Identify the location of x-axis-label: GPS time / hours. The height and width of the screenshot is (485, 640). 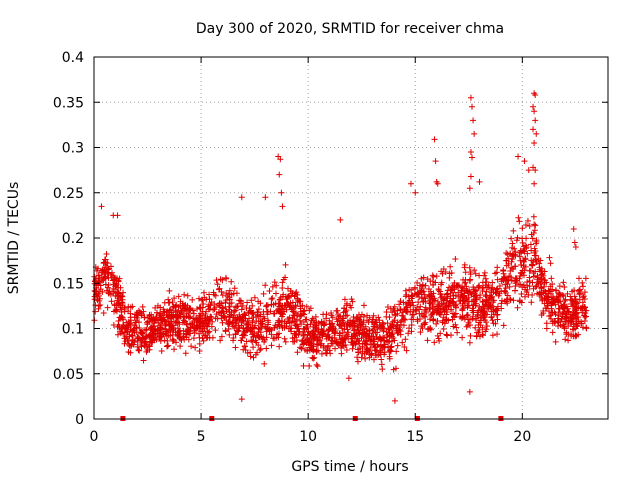
(349, 467).